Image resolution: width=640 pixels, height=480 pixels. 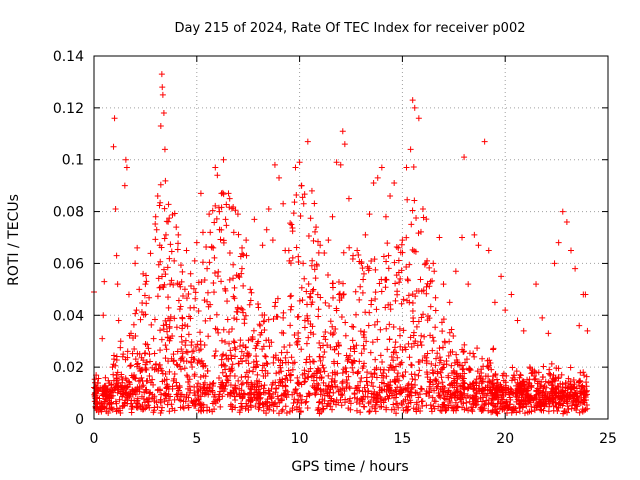 I want to click on x-tick-label: 0, so click(x=94, y=439).